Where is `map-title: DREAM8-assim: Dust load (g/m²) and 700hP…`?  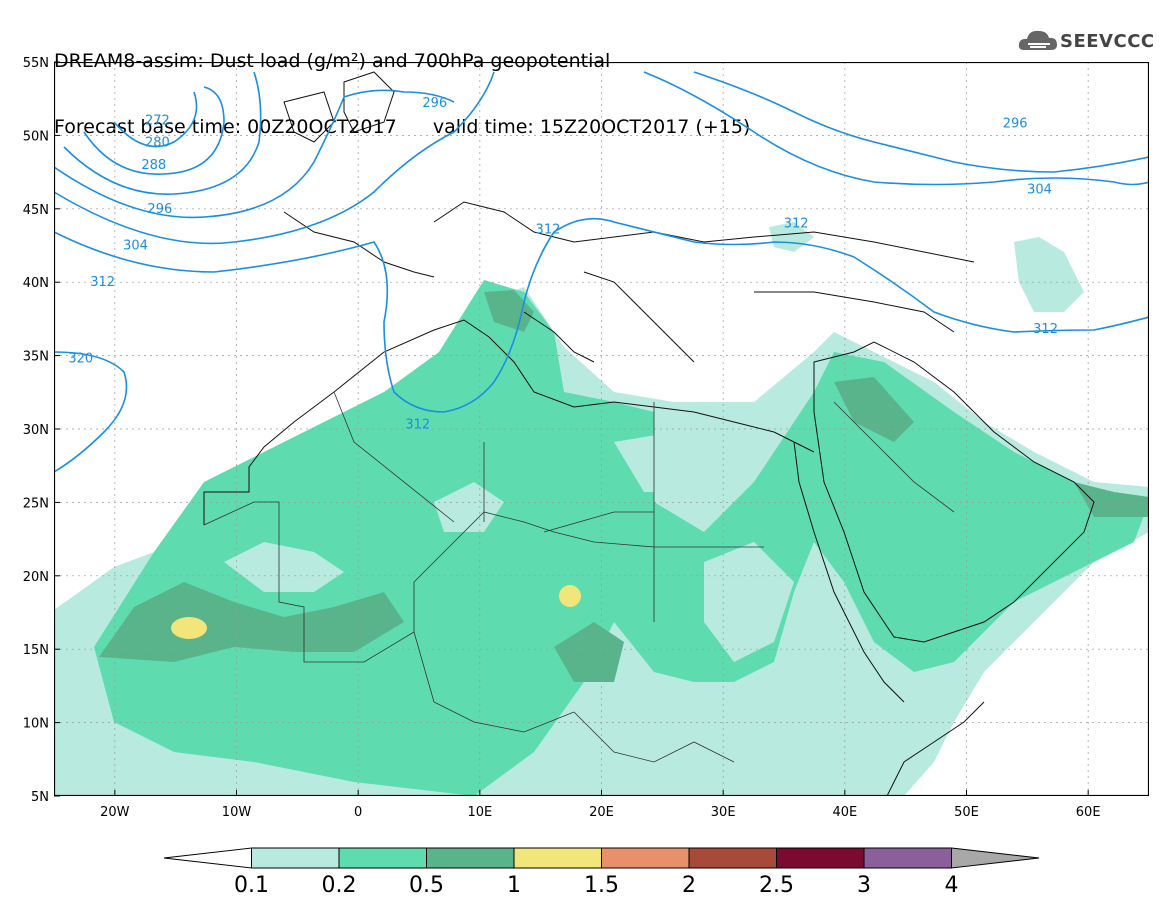
map-title: DREAM8-assim: Dust load (g/m²) and 700hP… is located at coordinates (402, 83).